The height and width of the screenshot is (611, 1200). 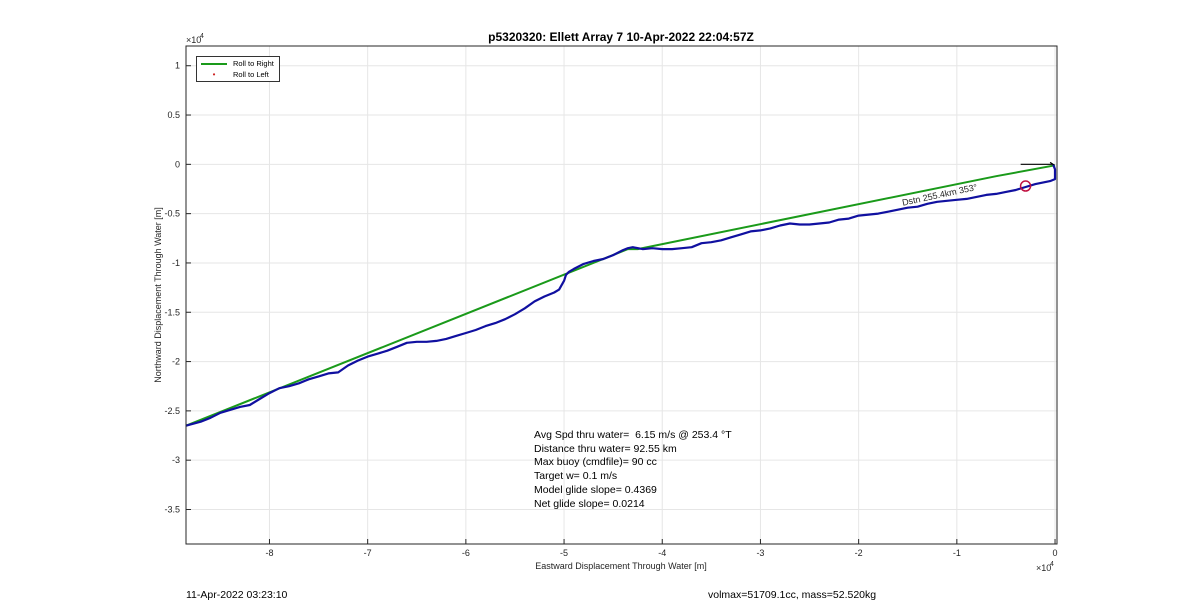 I want to click on stat-net-glide: Net glide slope= 0.0214, so click(x=589, y=503).